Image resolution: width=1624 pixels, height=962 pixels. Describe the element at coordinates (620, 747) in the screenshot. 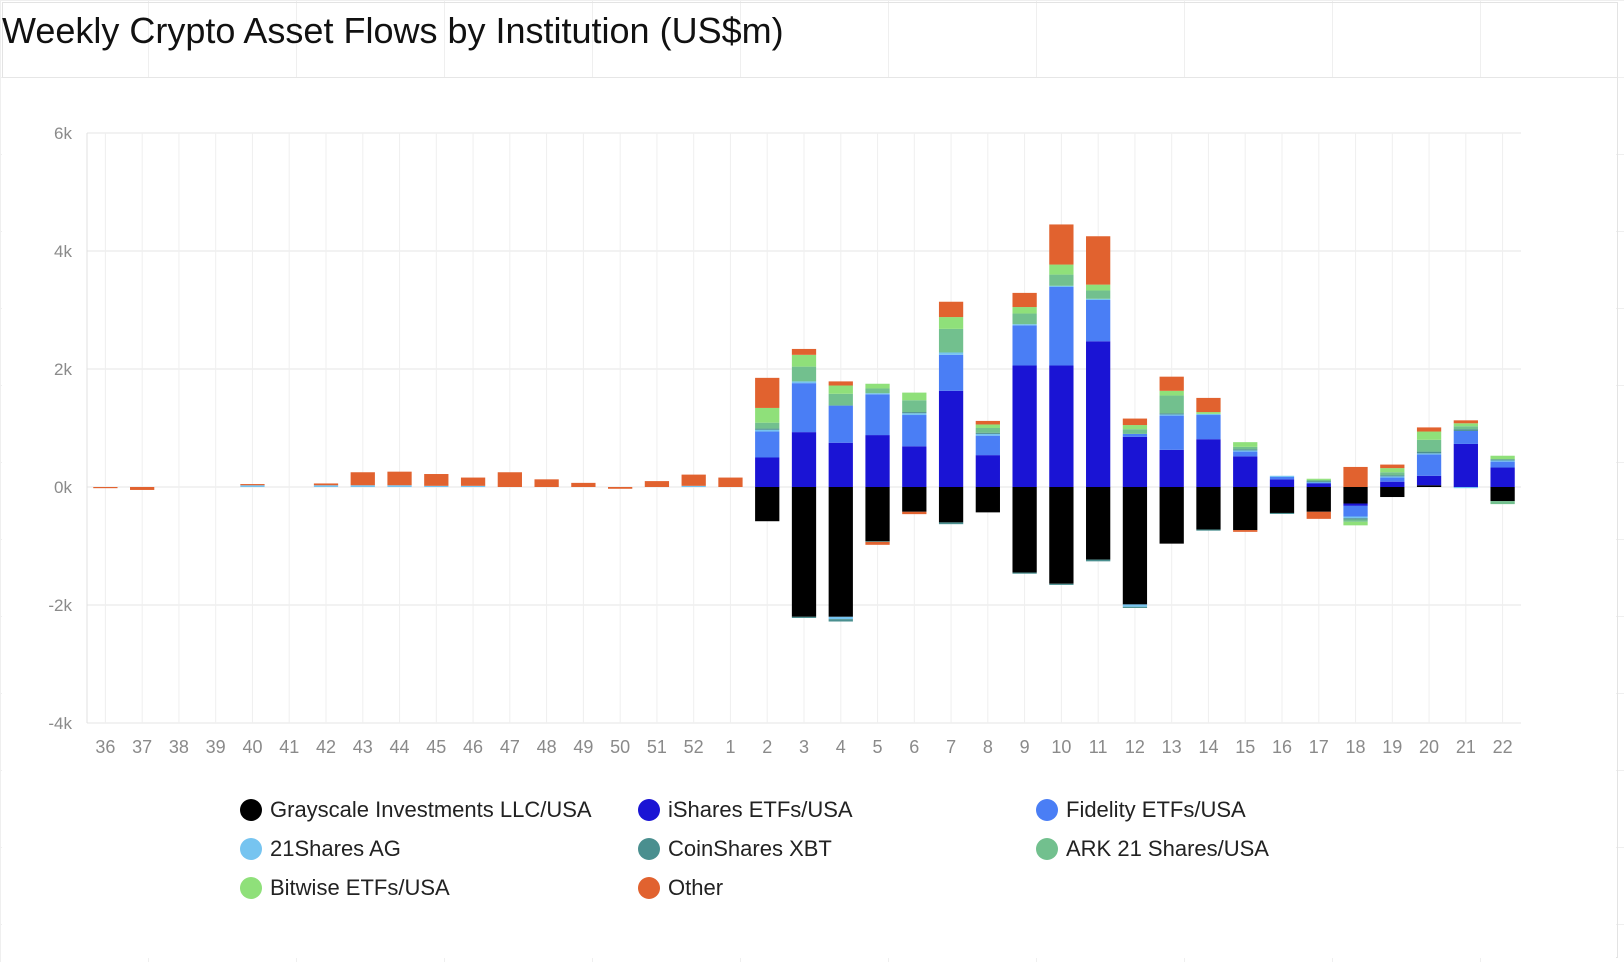

I see `x-tick-label: 50` at that location.